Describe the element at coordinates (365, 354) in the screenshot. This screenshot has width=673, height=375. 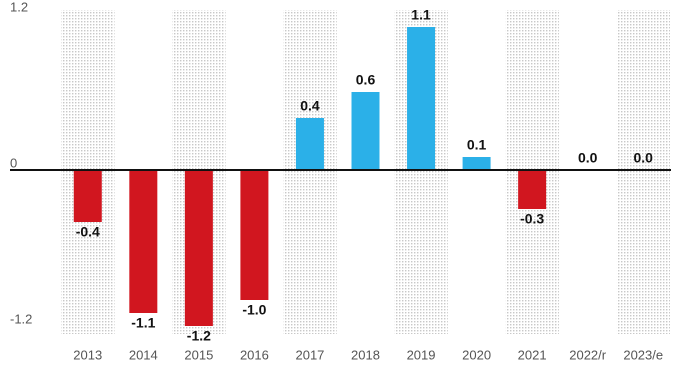
I see `x-tick-label: 2018` at that location.